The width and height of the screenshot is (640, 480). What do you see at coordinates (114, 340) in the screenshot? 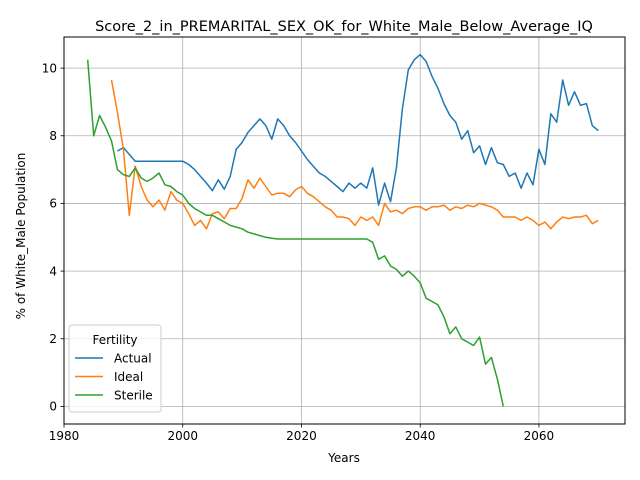
I see `legend-title: Fertility` at bounding box center [114, 340].